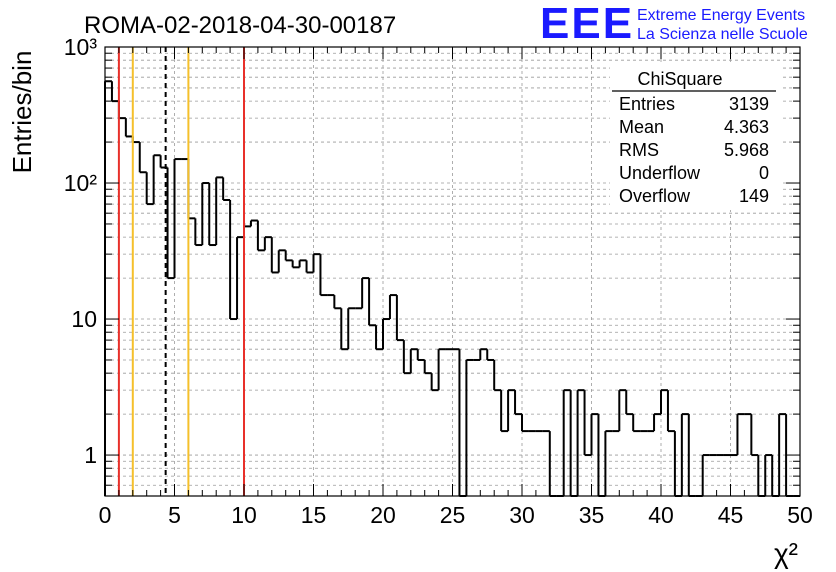 The image size is (836, 572). Describe the element at coordinates (587, 24) in the screenshot. I see `logo-mark: EEE` at that location.